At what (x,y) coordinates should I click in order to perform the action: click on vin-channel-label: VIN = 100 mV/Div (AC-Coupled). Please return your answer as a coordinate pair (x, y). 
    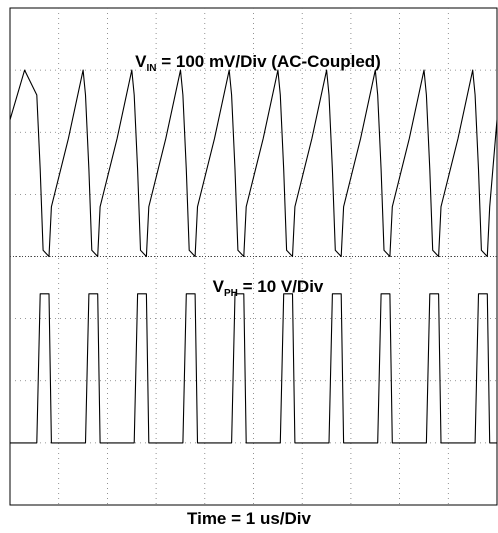
    Looking at the image, I should click on (258, 63).